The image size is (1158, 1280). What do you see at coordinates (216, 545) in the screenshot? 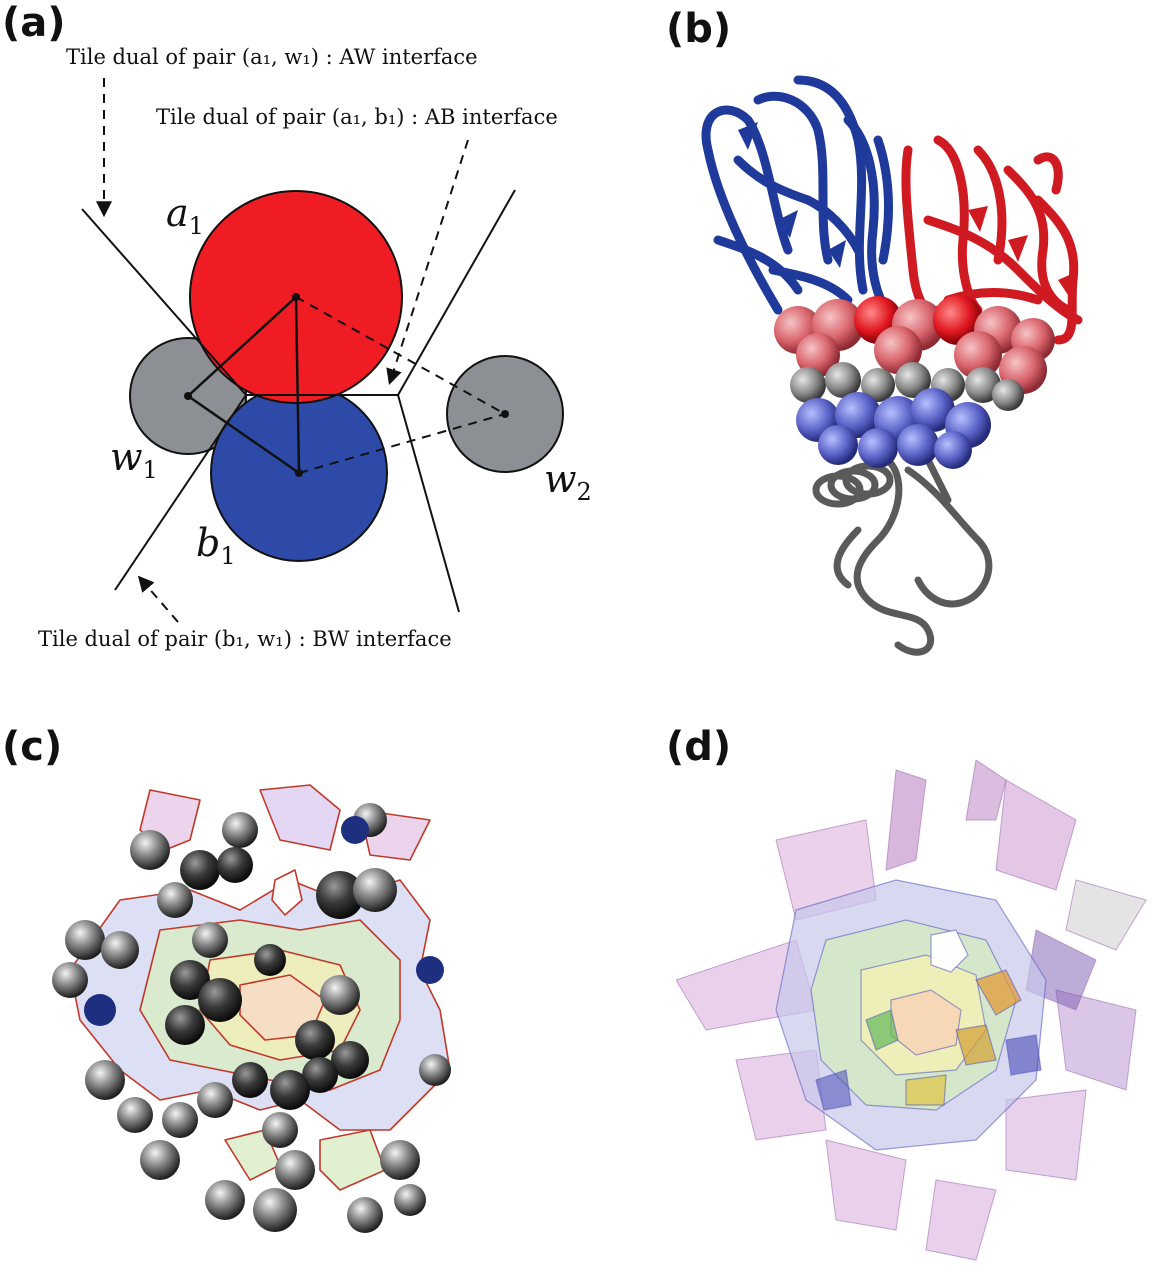
I see `label-b1: b1` at bounding box center [216, 545].